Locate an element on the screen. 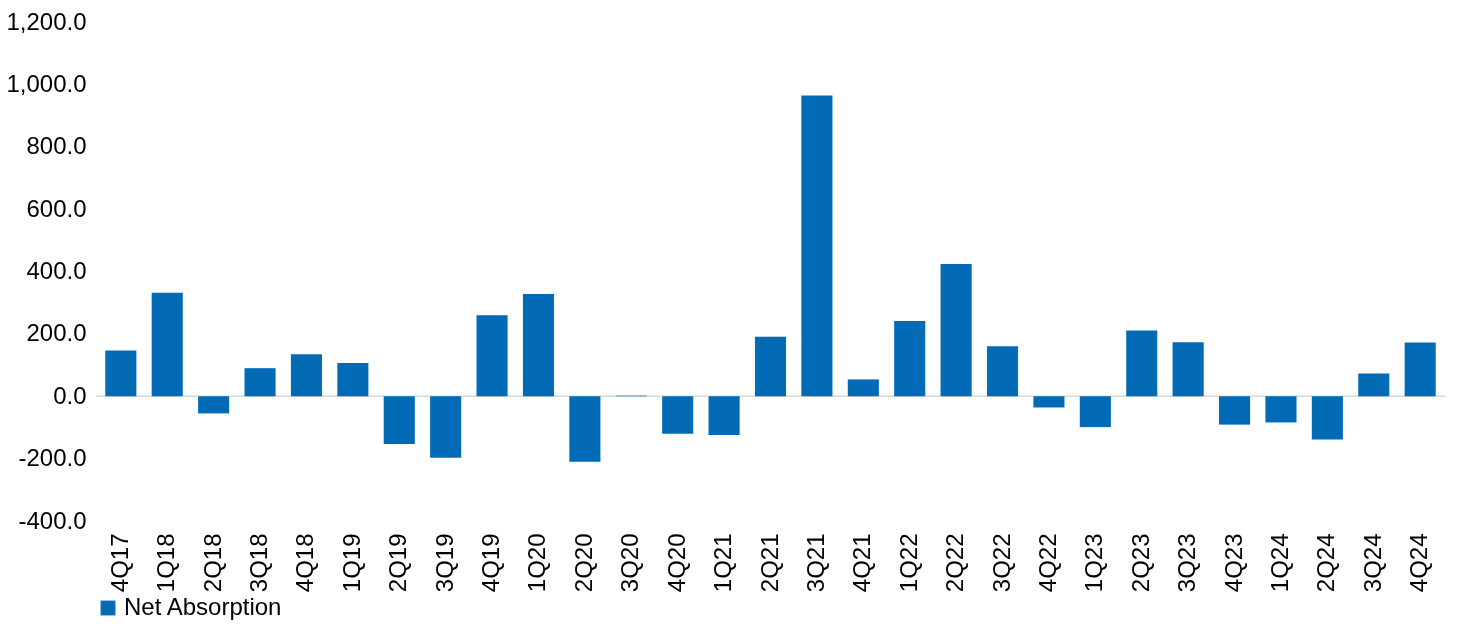 The image size is (1461, 630). y-tick-label: 200.0 is located at coordinates (56, 333).